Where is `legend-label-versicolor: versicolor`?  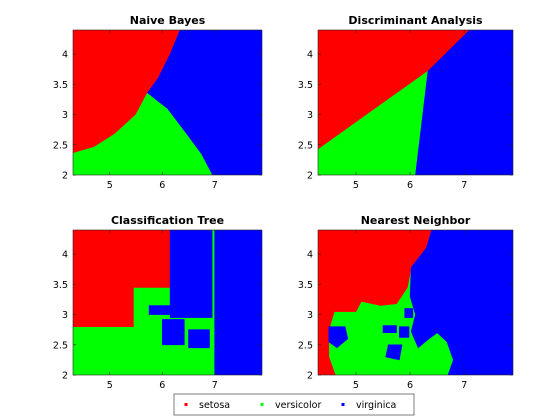 legend-label-versicolor: versicolor is located at coordinates (298, 405).